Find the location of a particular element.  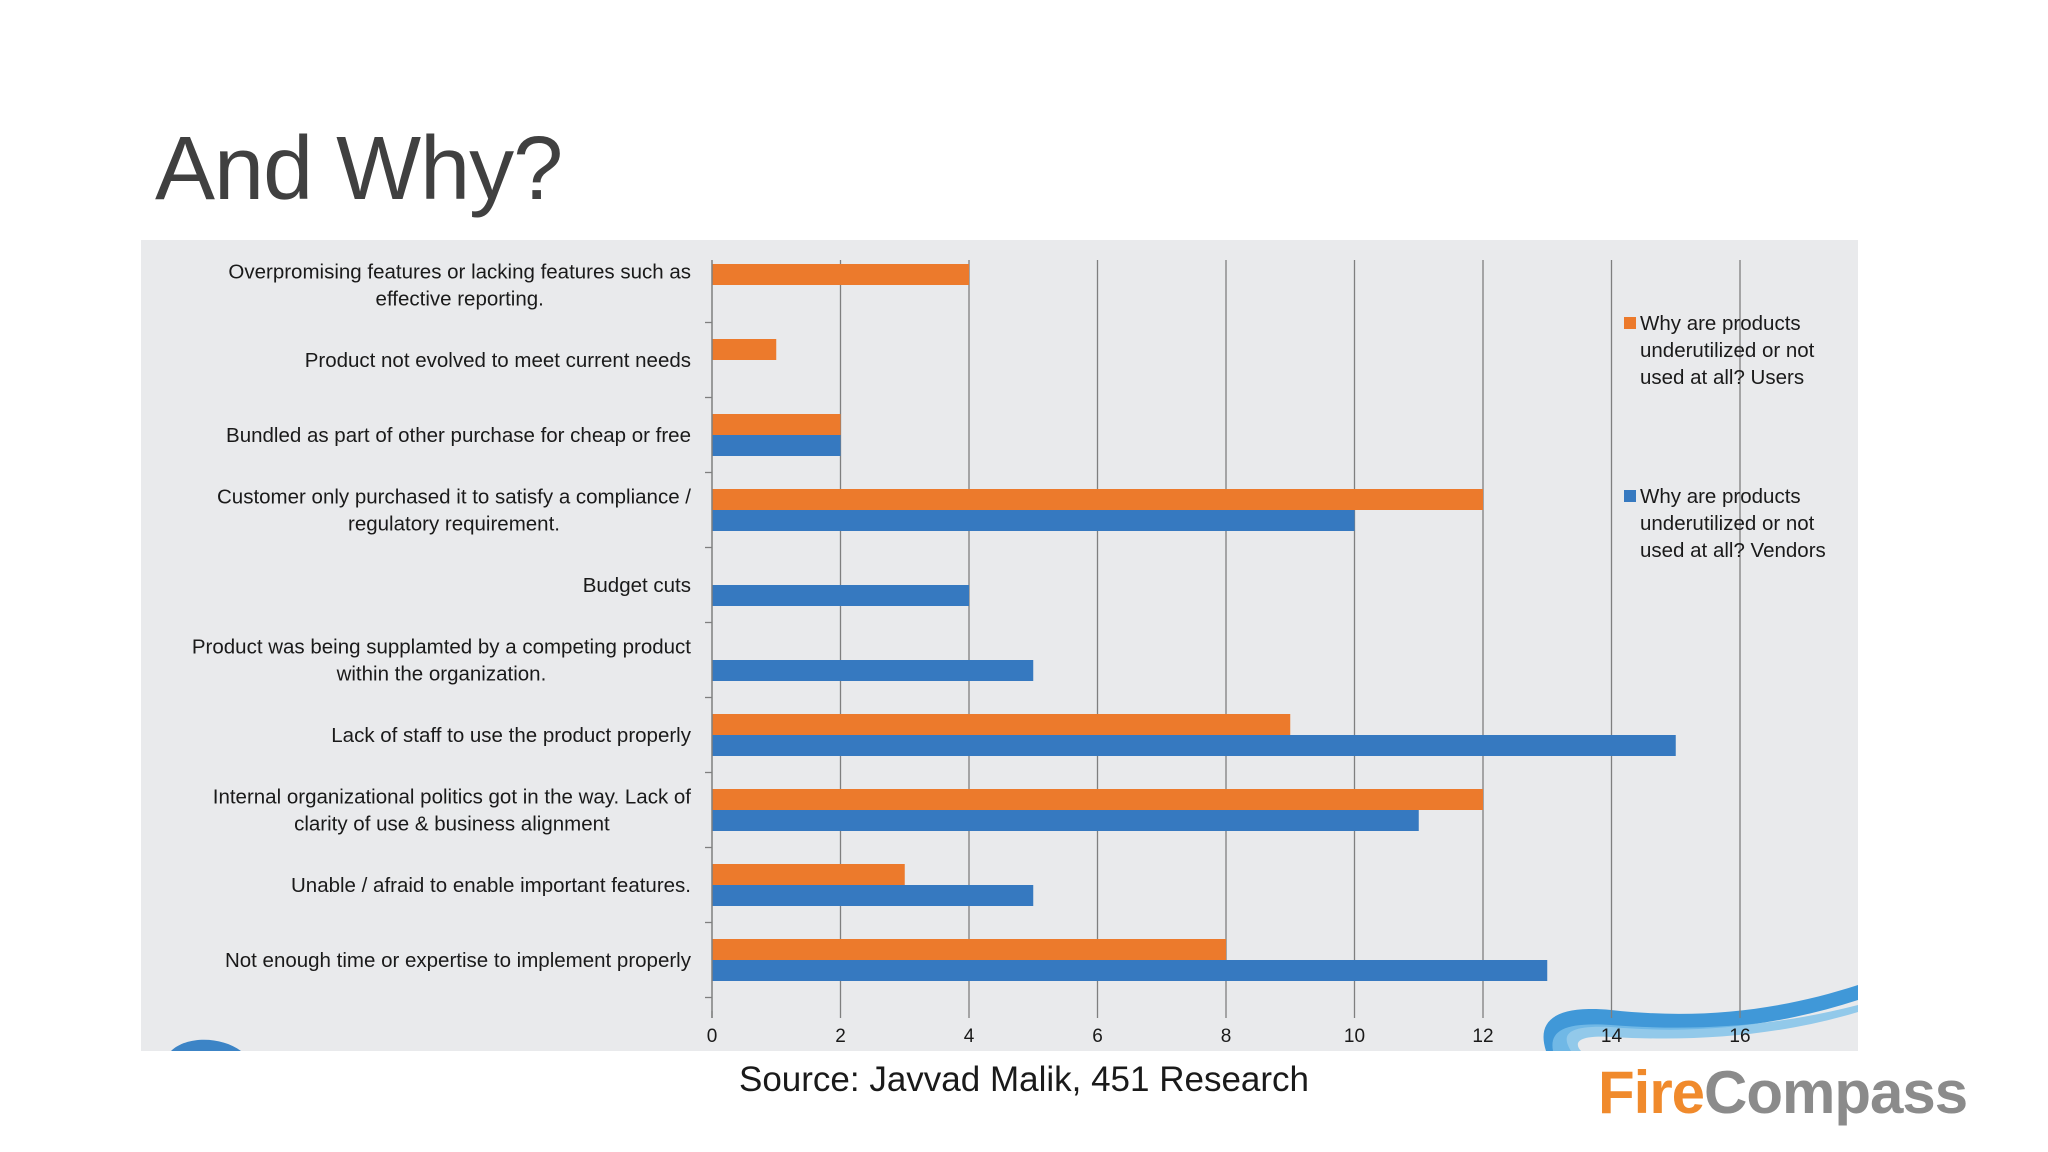

x-tick-label: 4 is located at coordinates (969, 1036).